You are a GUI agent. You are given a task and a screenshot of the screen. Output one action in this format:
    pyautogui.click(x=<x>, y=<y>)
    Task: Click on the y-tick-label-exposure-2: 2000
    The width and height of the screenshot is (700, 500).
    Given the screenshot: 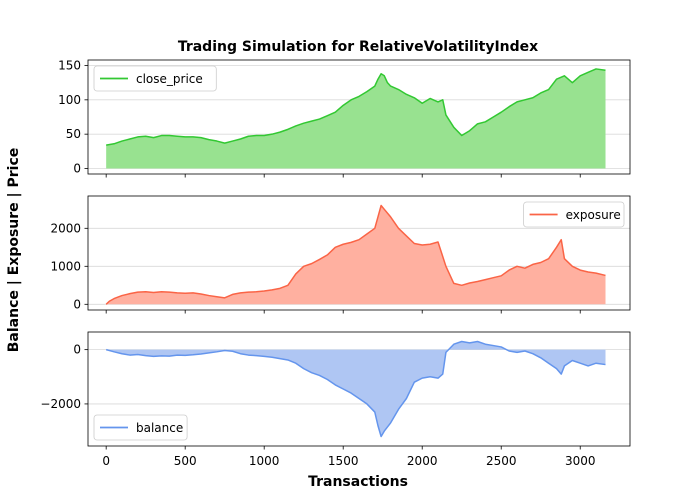 What is the action you would take?
    pyautogui.click(x=65, y=228)
    